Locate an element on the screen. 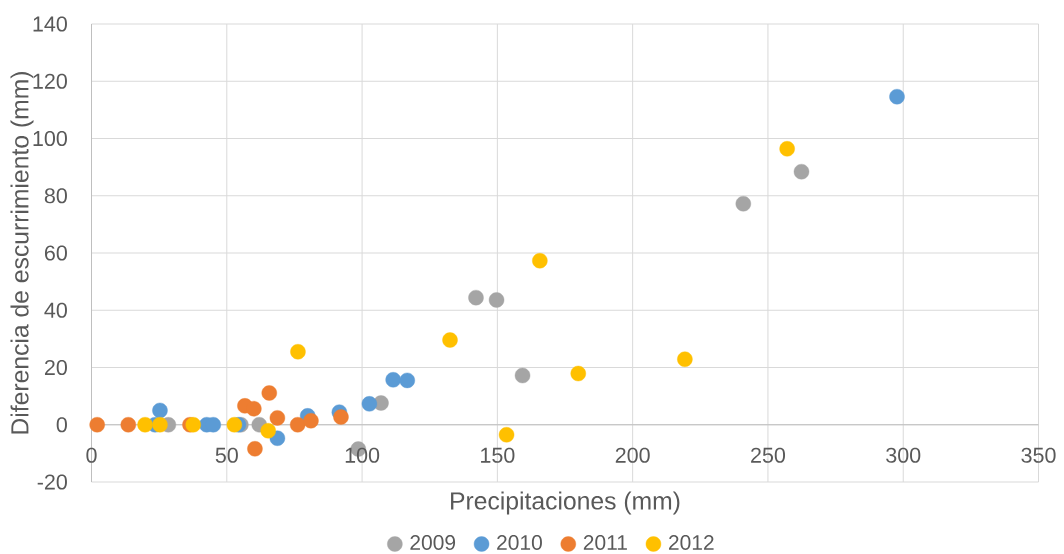 This screenshot has height=554, width=1064. legend-label: 2011 is located at coordinates (605, 542).